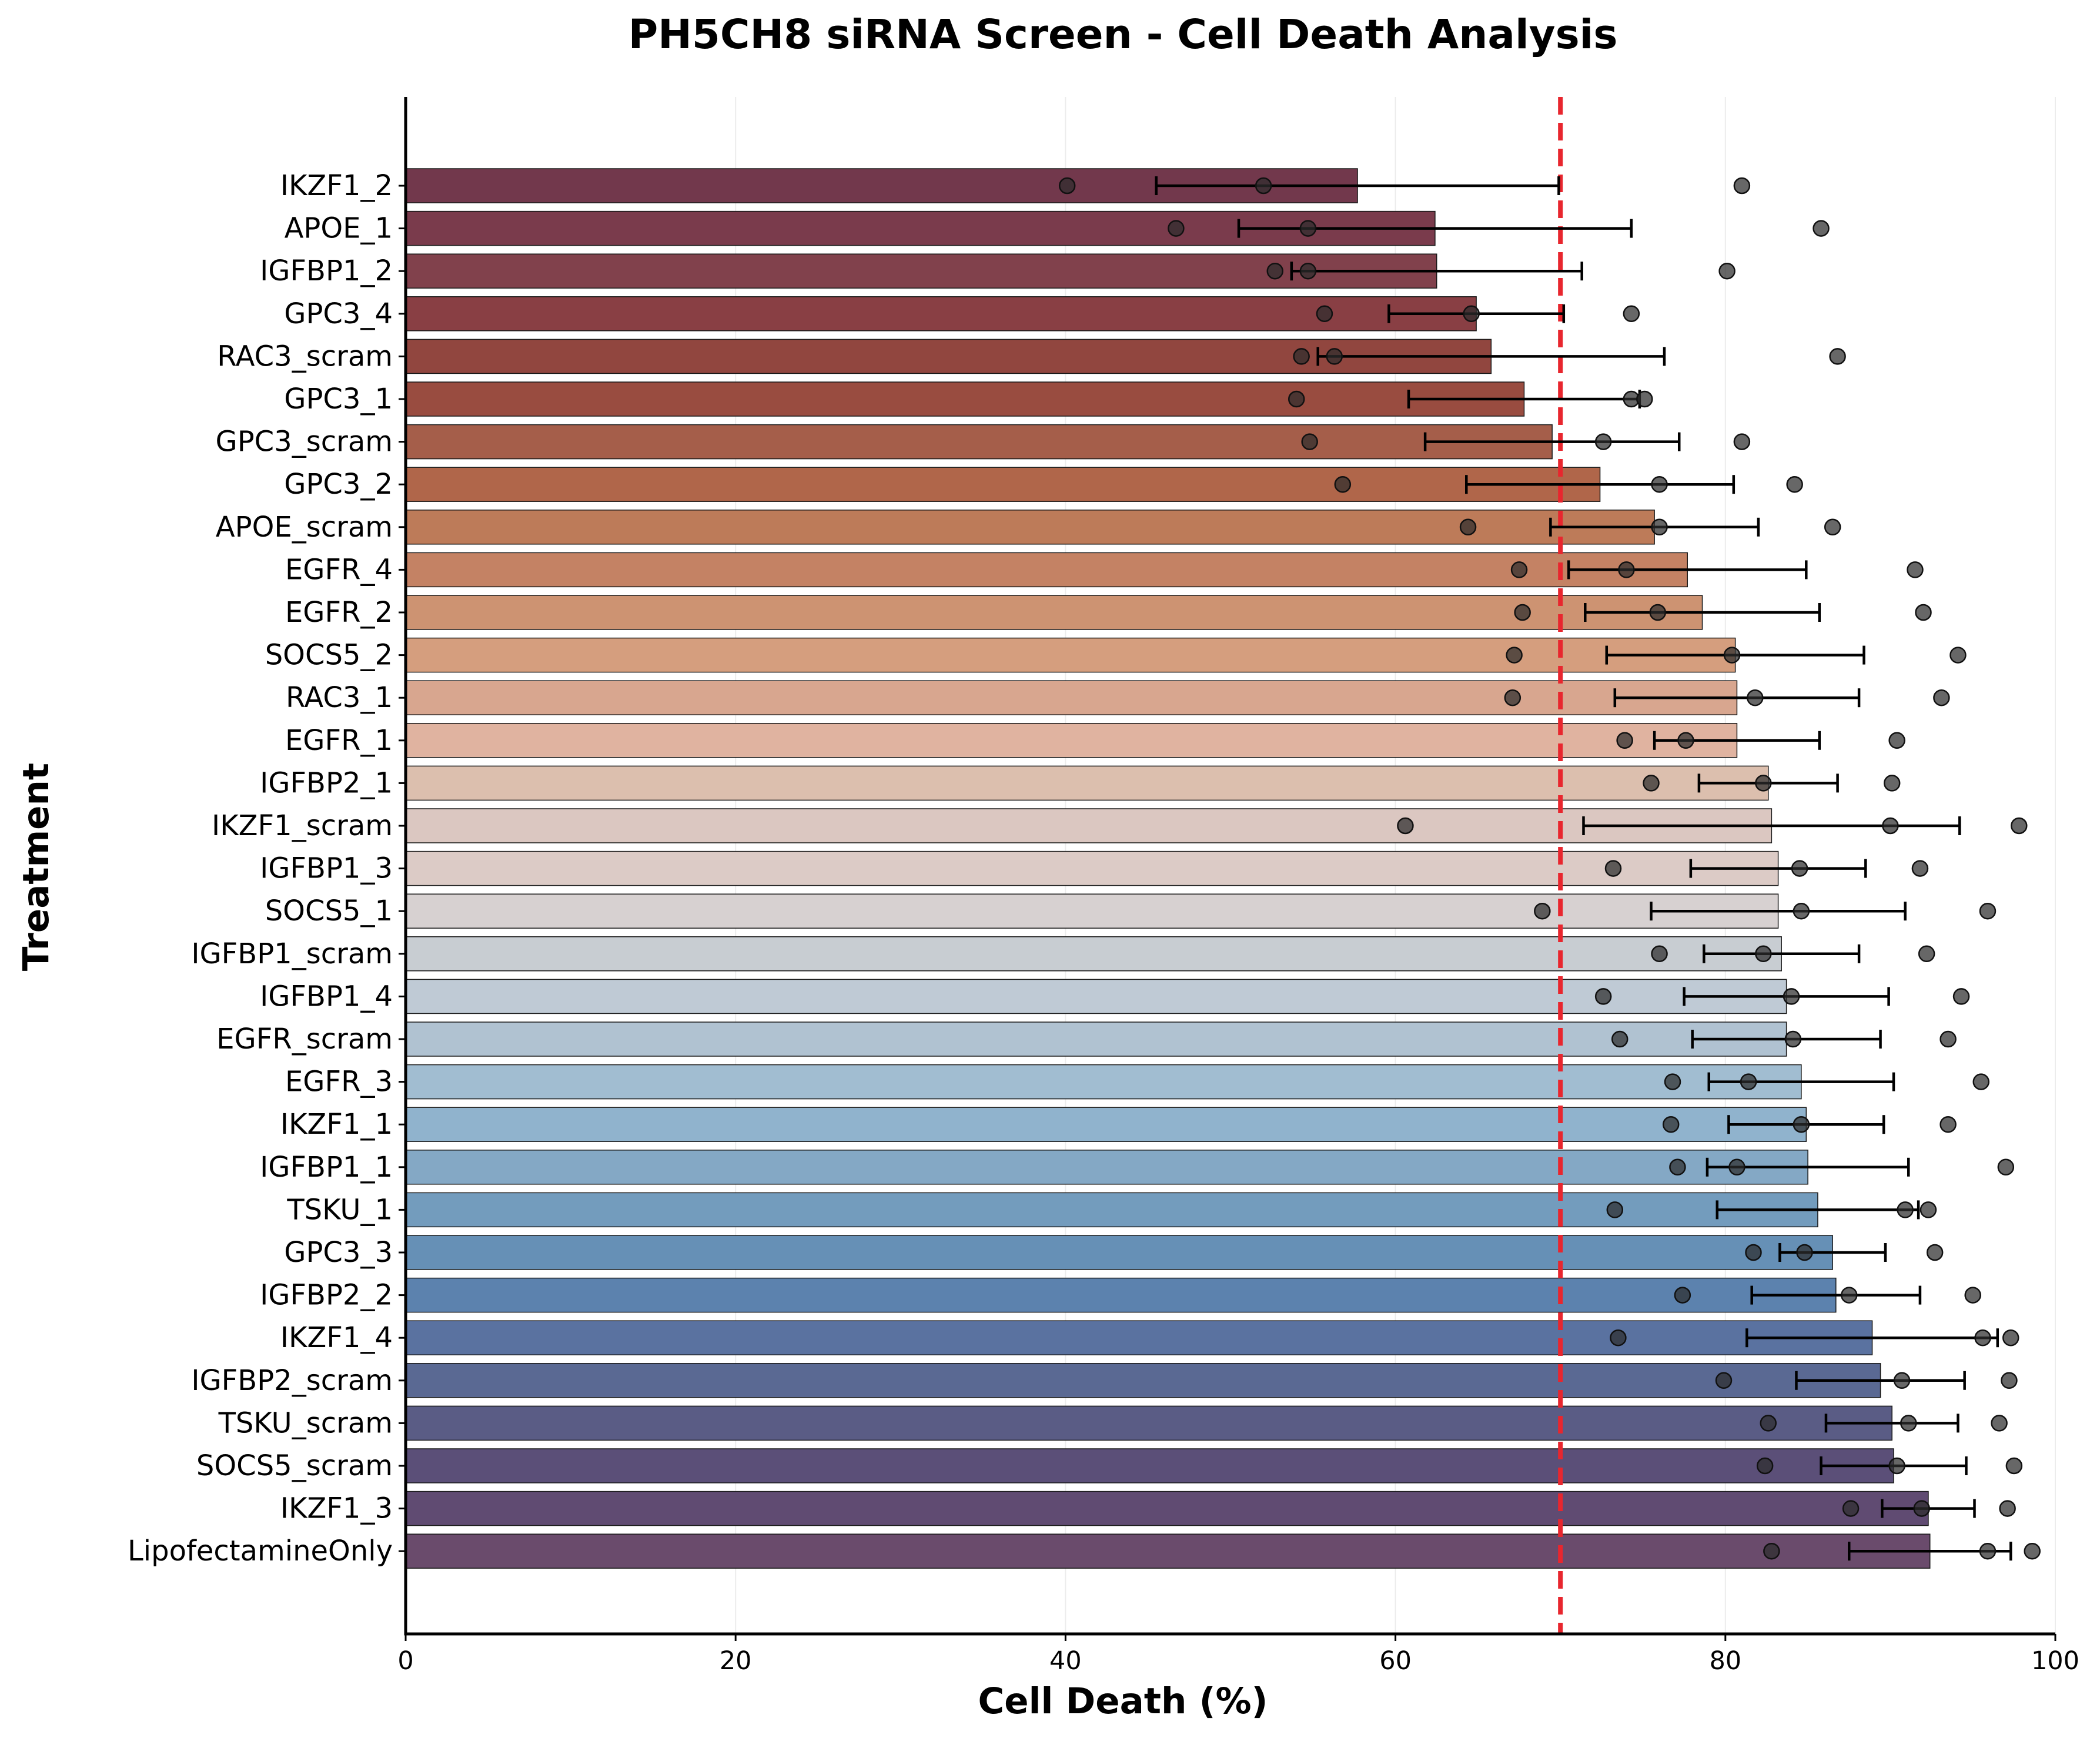  I want to click on x-tick-label: 100, so click(2055, 1661).